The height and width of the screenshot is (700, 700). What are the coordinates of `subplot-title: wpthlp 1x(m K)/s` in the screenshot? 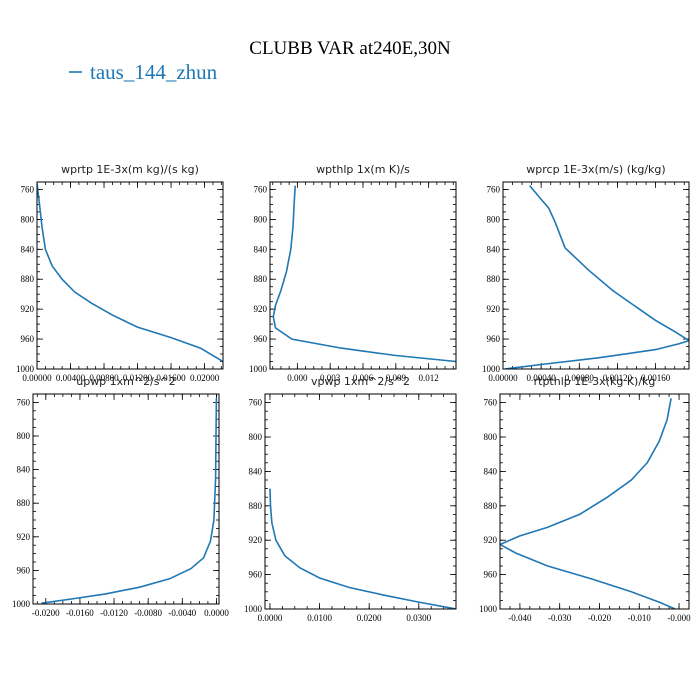 It's located at (363, 169).